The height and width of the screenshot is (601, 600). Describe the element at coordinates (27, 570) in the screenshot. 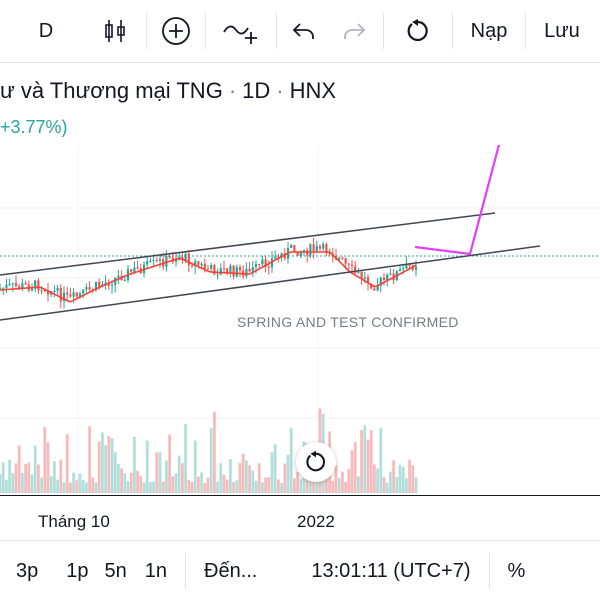

I see `range-3p-button: 3p` at that location.